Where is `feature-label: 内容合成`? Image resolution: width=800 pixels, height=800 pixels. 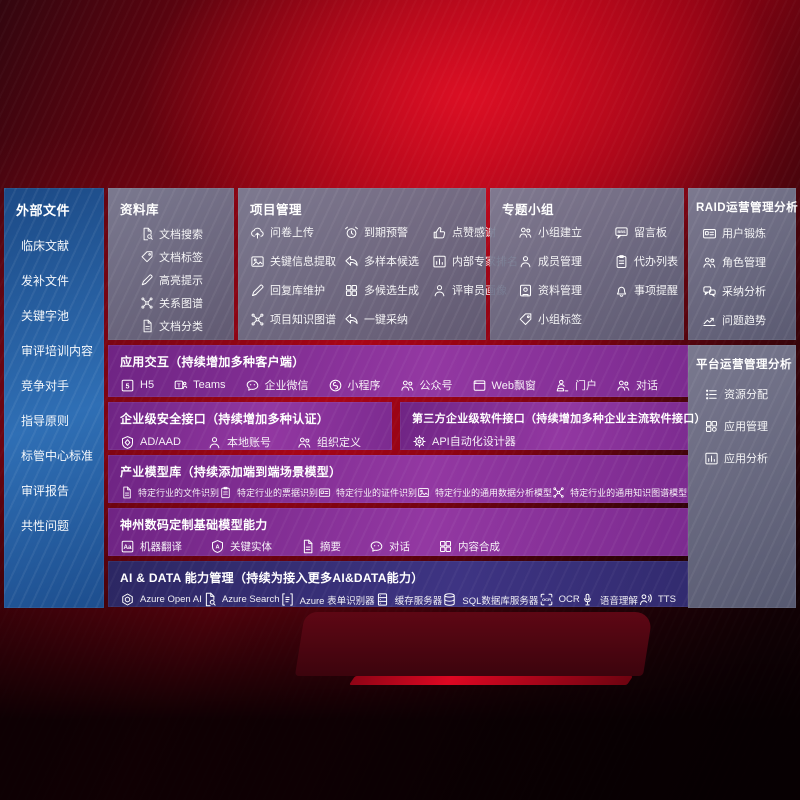 feature-label: 内容合成 is located at coordinates (479, 547).